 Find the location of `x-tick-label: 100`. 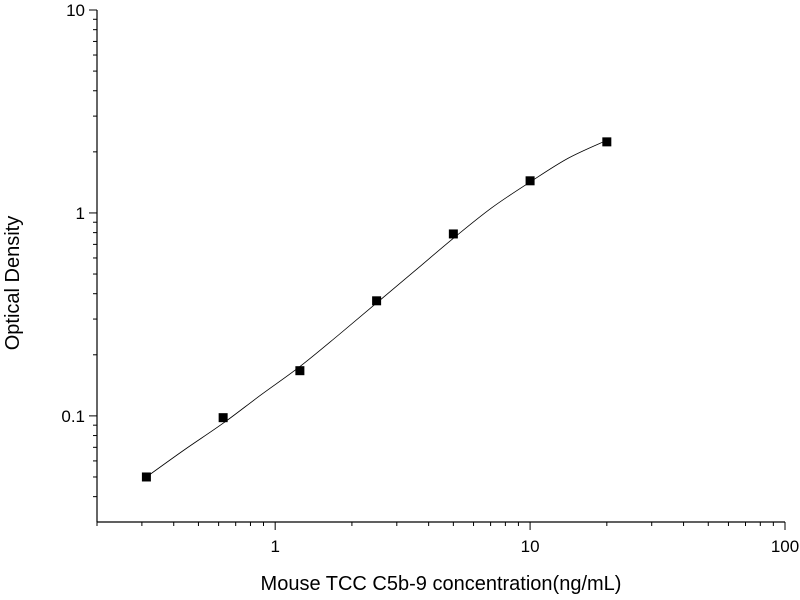

x-tick-label: 100 is located at coordinates (785, 546).